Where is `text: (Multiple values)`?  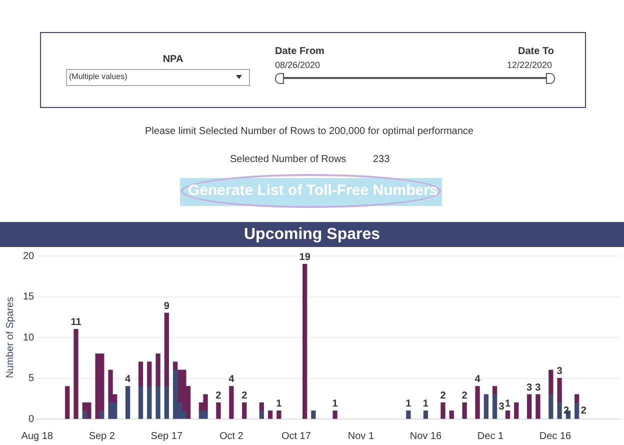
text: (Multiple values) is located at coordinates (98, 76).